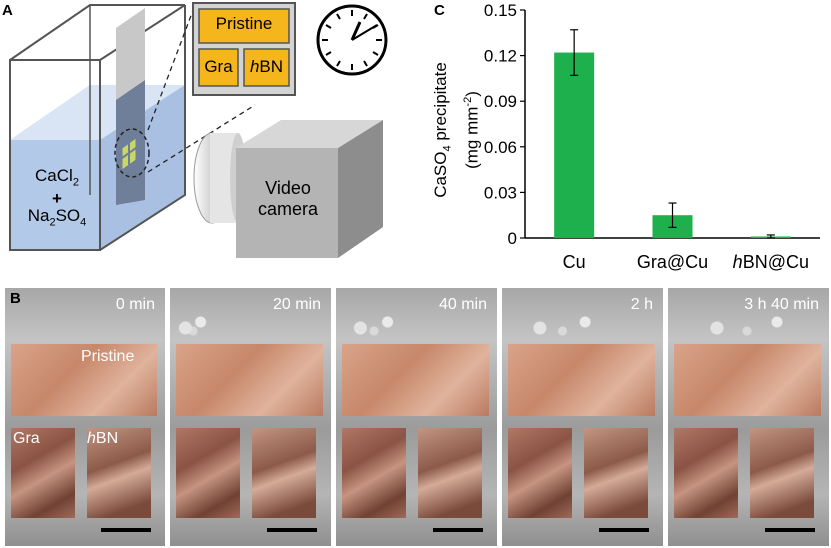 The image size is (831, 548). What do you see at coordinates (462, 304) in the screenshot?
I see `frame-time-label: 40 min` at bounding box center [462, 304].